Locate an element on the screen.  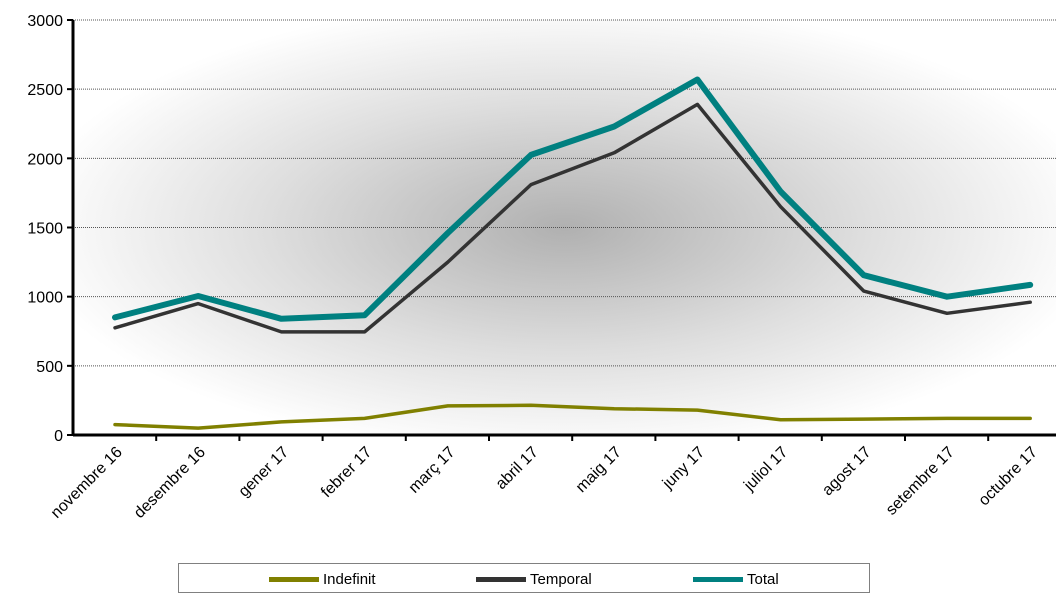
y-tick-label: 500 is located at coordinates (49, 367).